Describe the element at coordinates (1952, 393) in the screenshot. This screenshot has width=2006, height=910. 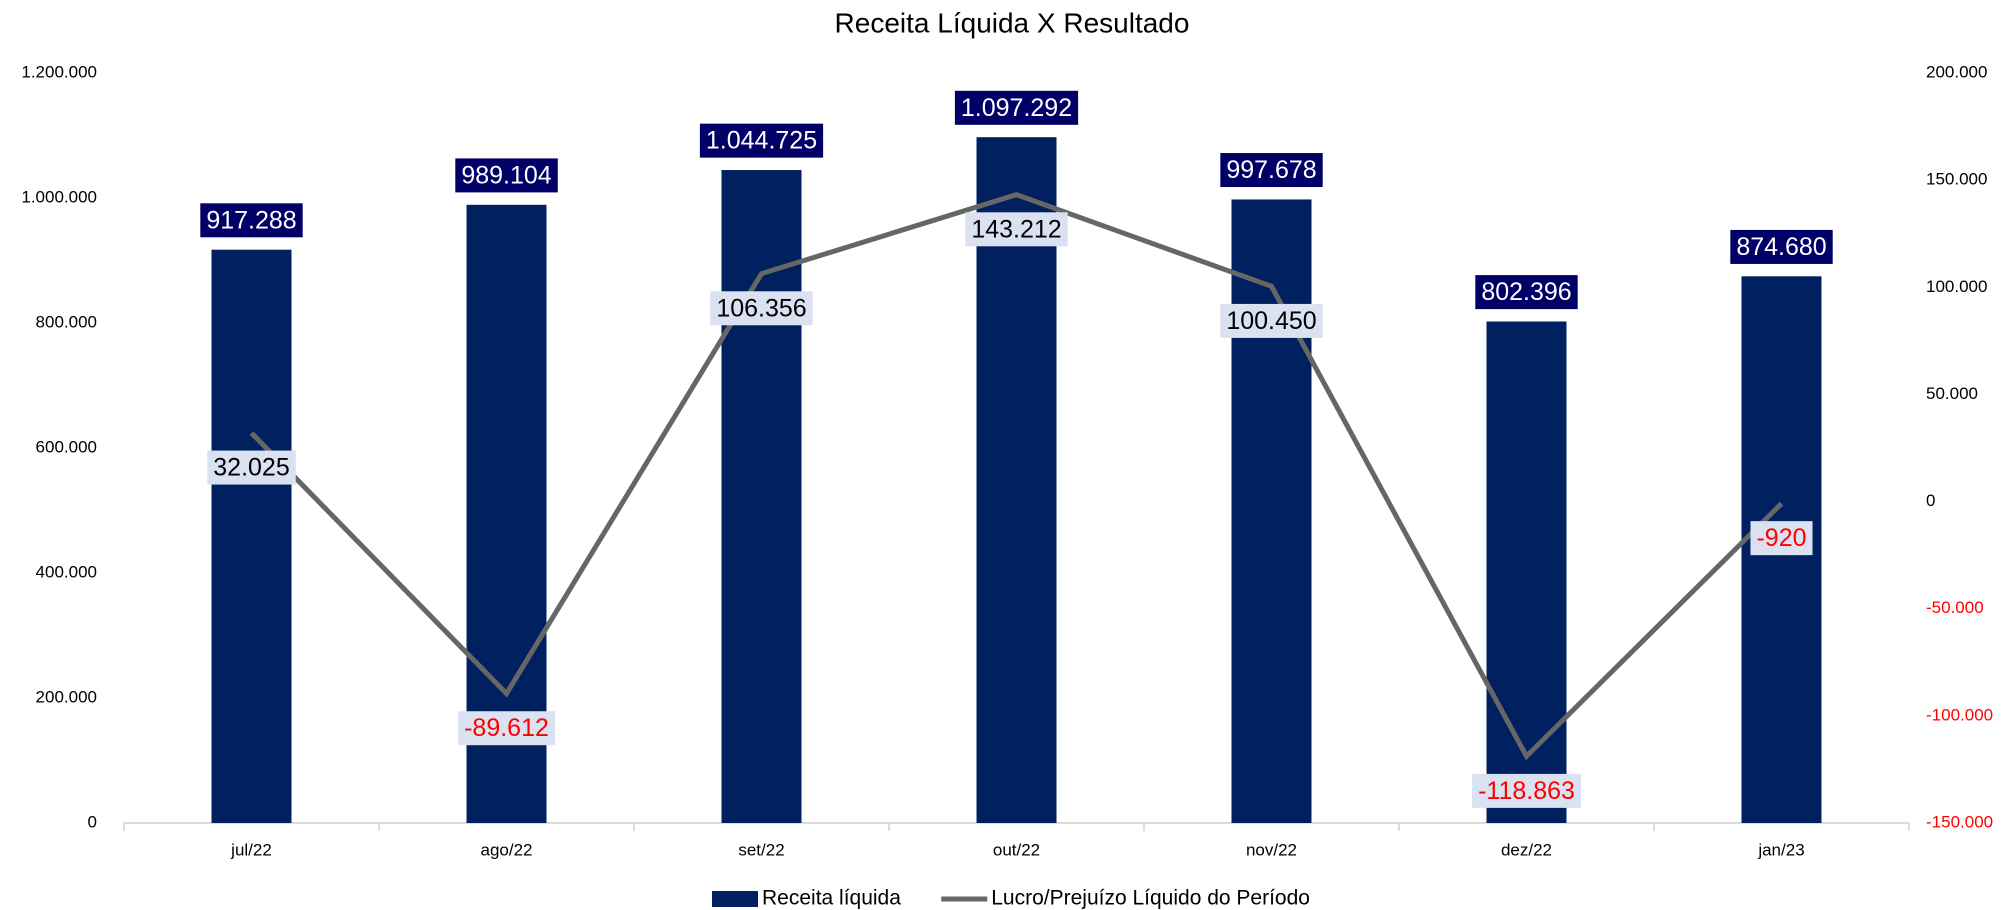
I see `y2-tick-label: 50.000` at that location.